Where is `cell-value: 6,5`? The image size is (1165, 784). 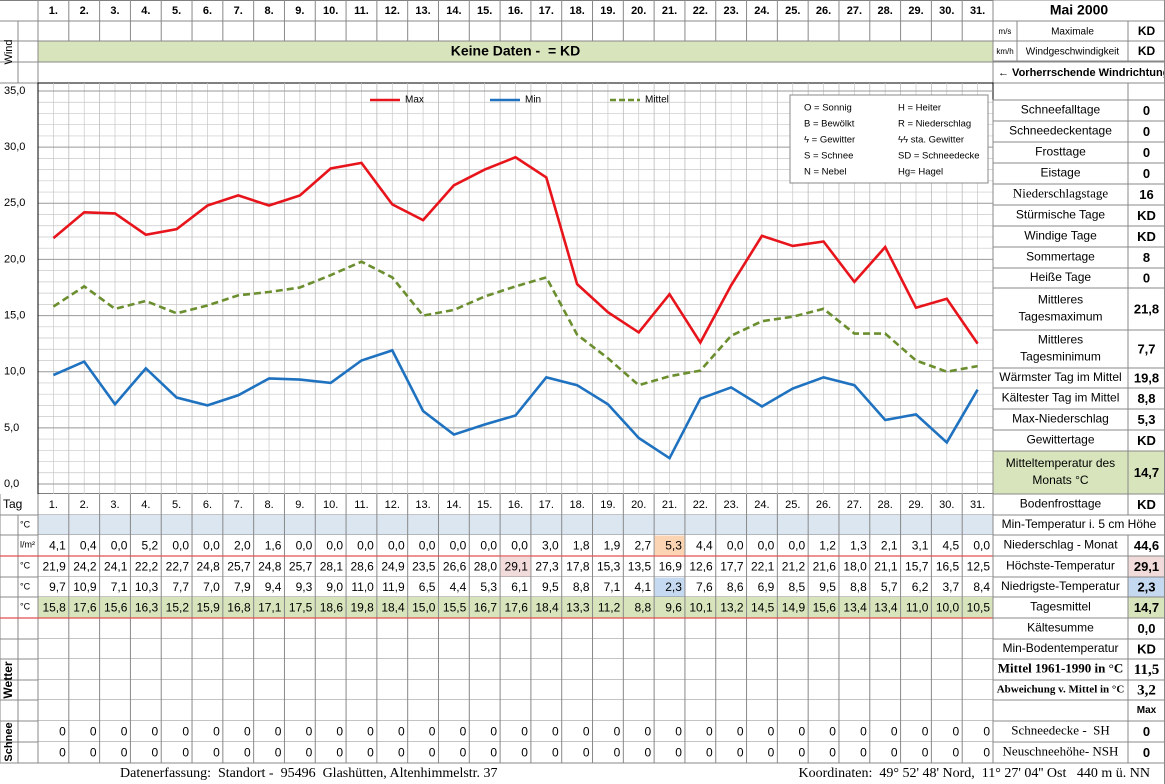
cell-value: 6,5 is located at coordinates (427, 587).